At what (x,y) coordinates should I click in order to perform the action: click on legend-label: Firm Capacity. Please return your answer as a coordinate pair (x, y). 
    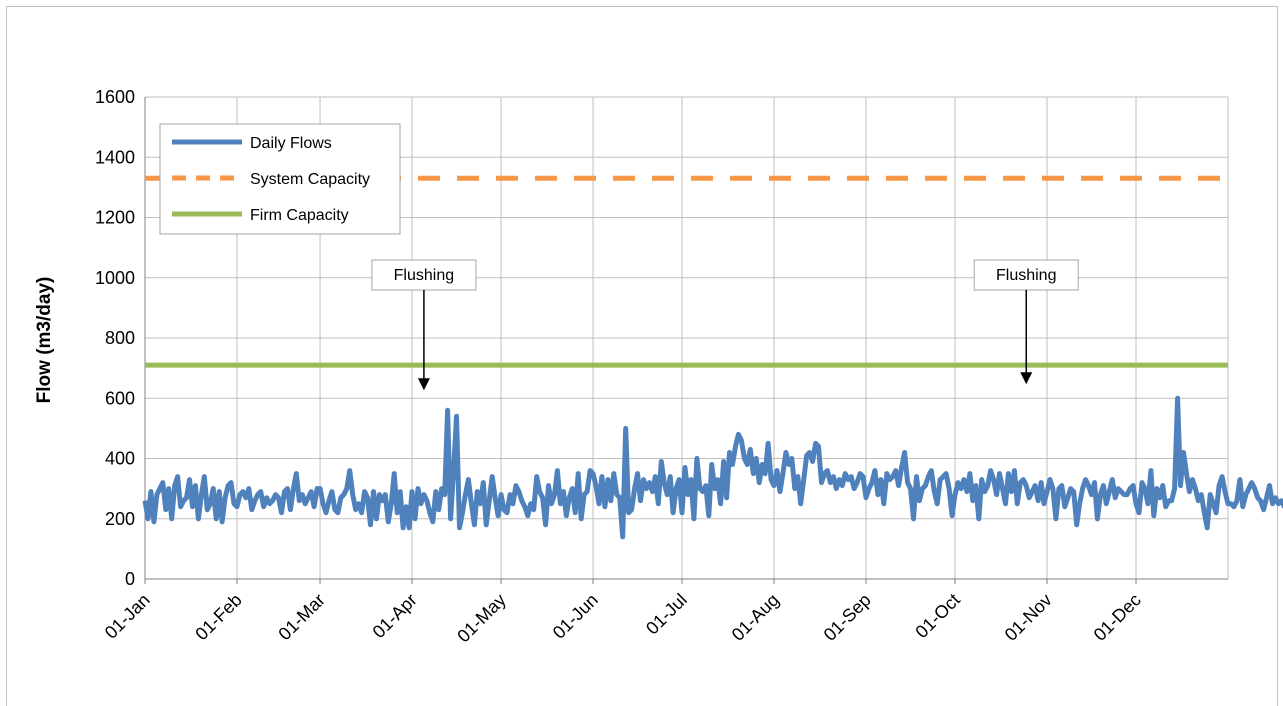
    Looking at the image, I should click on (299, 215).